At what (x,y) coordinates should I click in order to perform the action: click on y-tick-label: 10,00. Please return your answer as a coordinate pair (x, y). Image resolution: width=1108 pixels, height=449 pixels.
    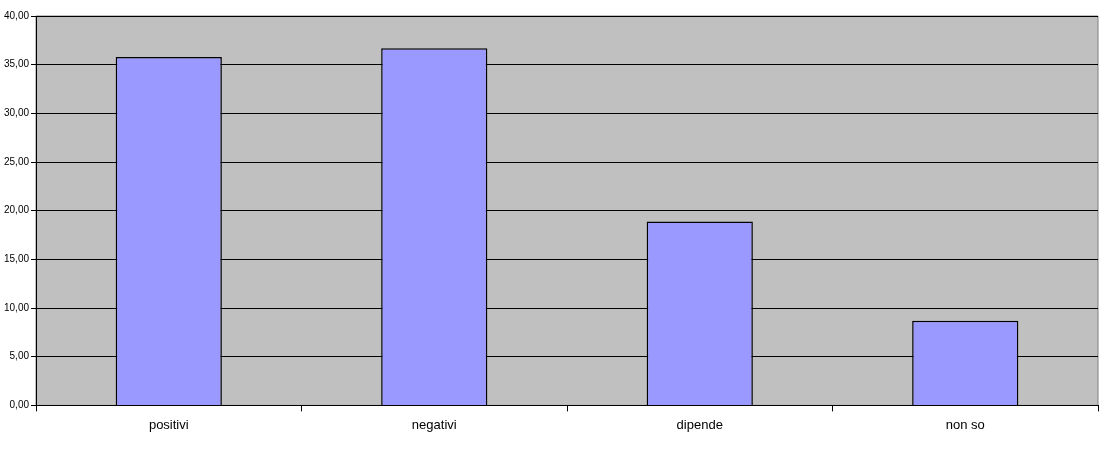
    Looking at the image, I should click on (16, 307).